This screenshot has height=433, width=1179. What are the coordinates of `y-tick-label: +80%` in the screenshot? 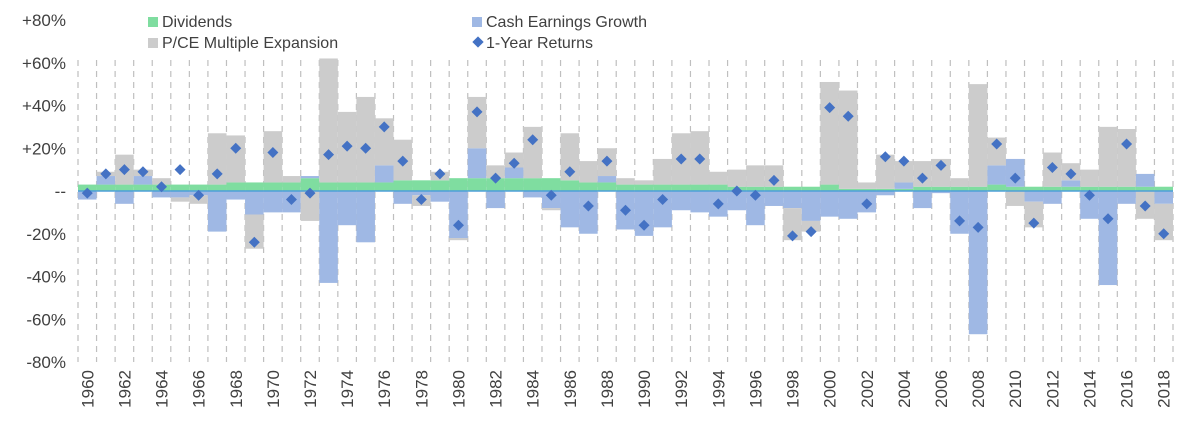 It's located at (44, 20).